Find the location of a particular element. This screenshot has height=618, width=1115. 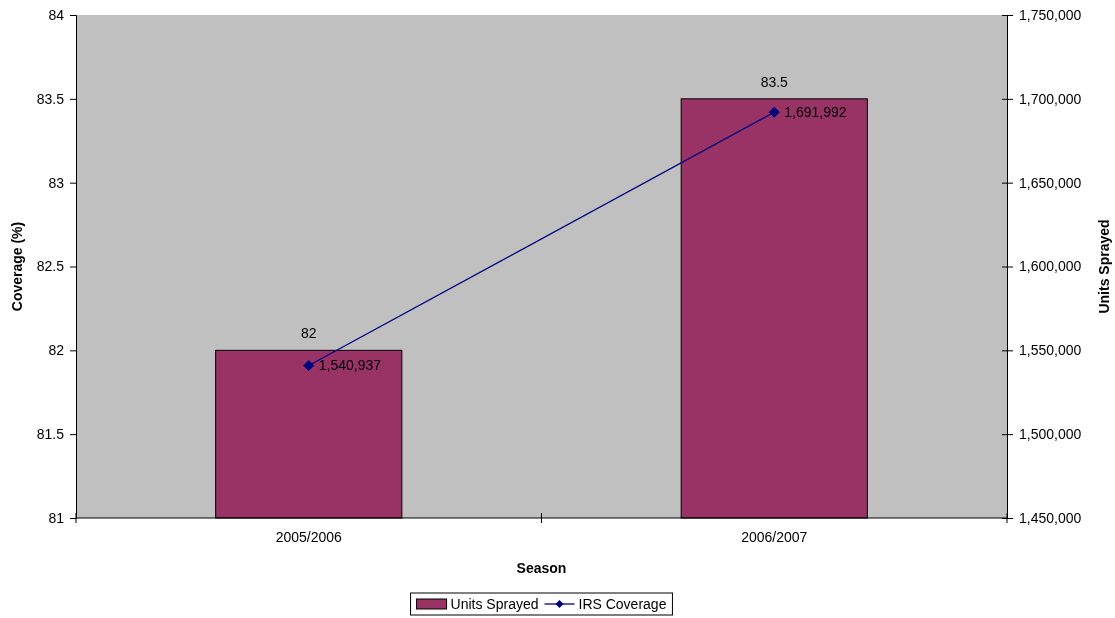

y-tick-label: 81 is located at coordinates (56, 517).